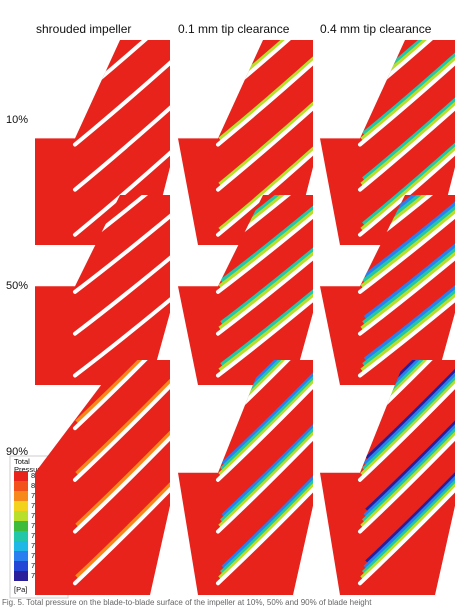 This screenshot has height=607, width=474. What do you see at coordinates (376, 29) in the screenshot?
I see `column-header: 0.4 mm tip clearance` at bounding box center [376, 29].